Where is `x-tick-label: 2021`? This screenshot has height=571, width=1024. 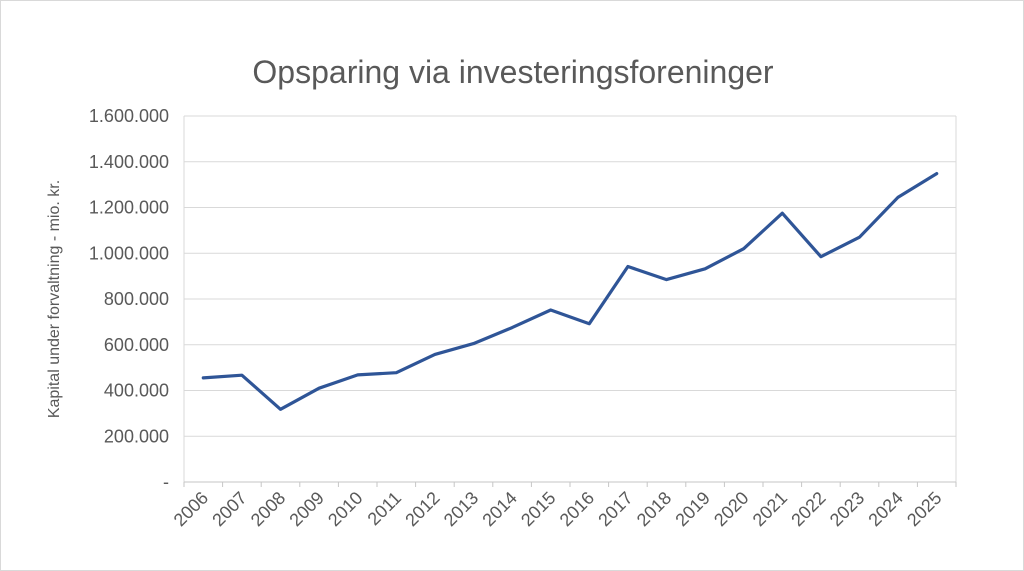 x-tick-label: 2021 is located at coordinates (770, 509).